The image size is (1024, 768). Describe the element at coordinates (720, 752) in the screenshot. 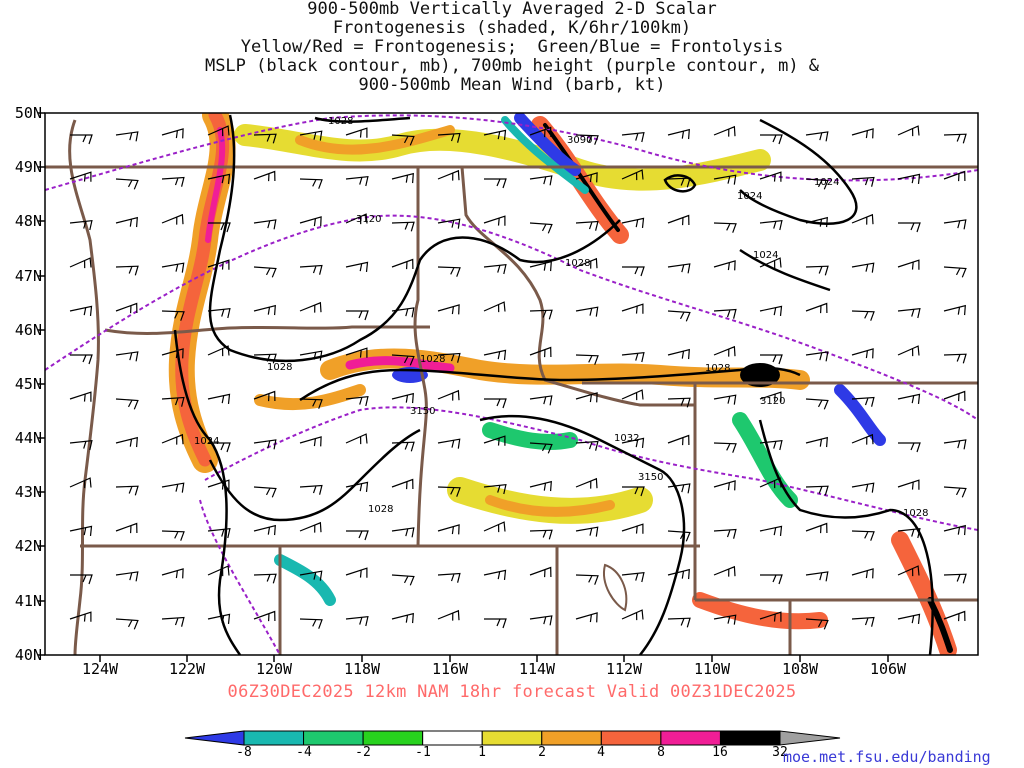

I see `colorbar-label-9: 16` at that location.